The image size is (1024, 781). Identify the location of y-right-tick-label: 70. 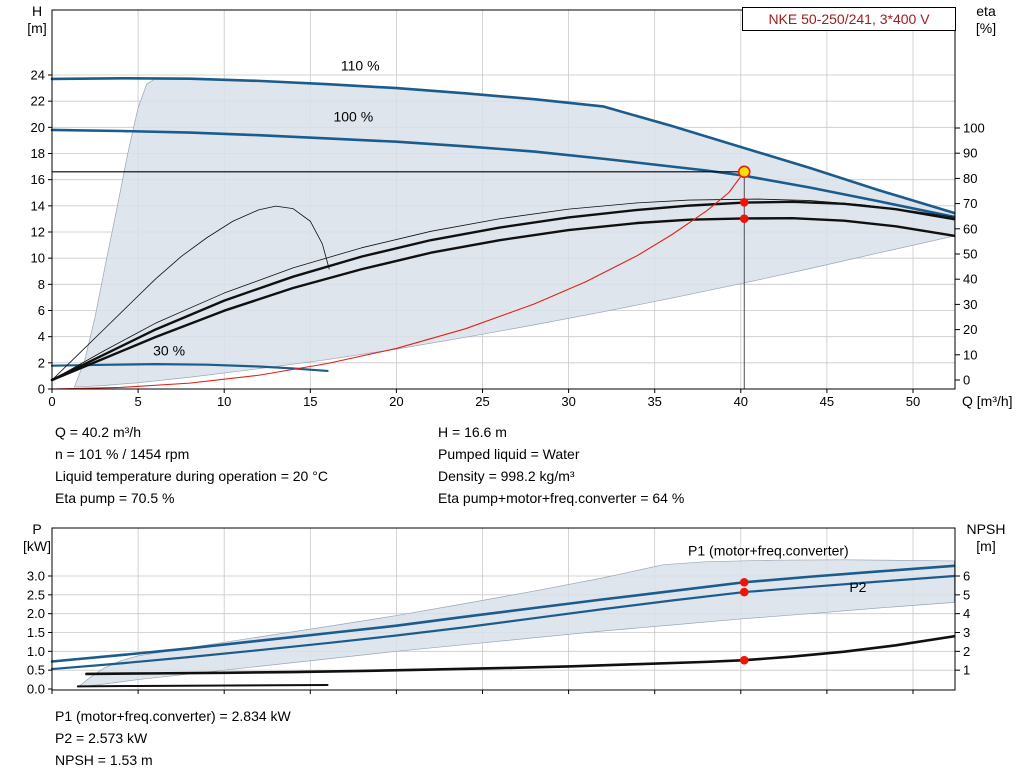
(970, 203).